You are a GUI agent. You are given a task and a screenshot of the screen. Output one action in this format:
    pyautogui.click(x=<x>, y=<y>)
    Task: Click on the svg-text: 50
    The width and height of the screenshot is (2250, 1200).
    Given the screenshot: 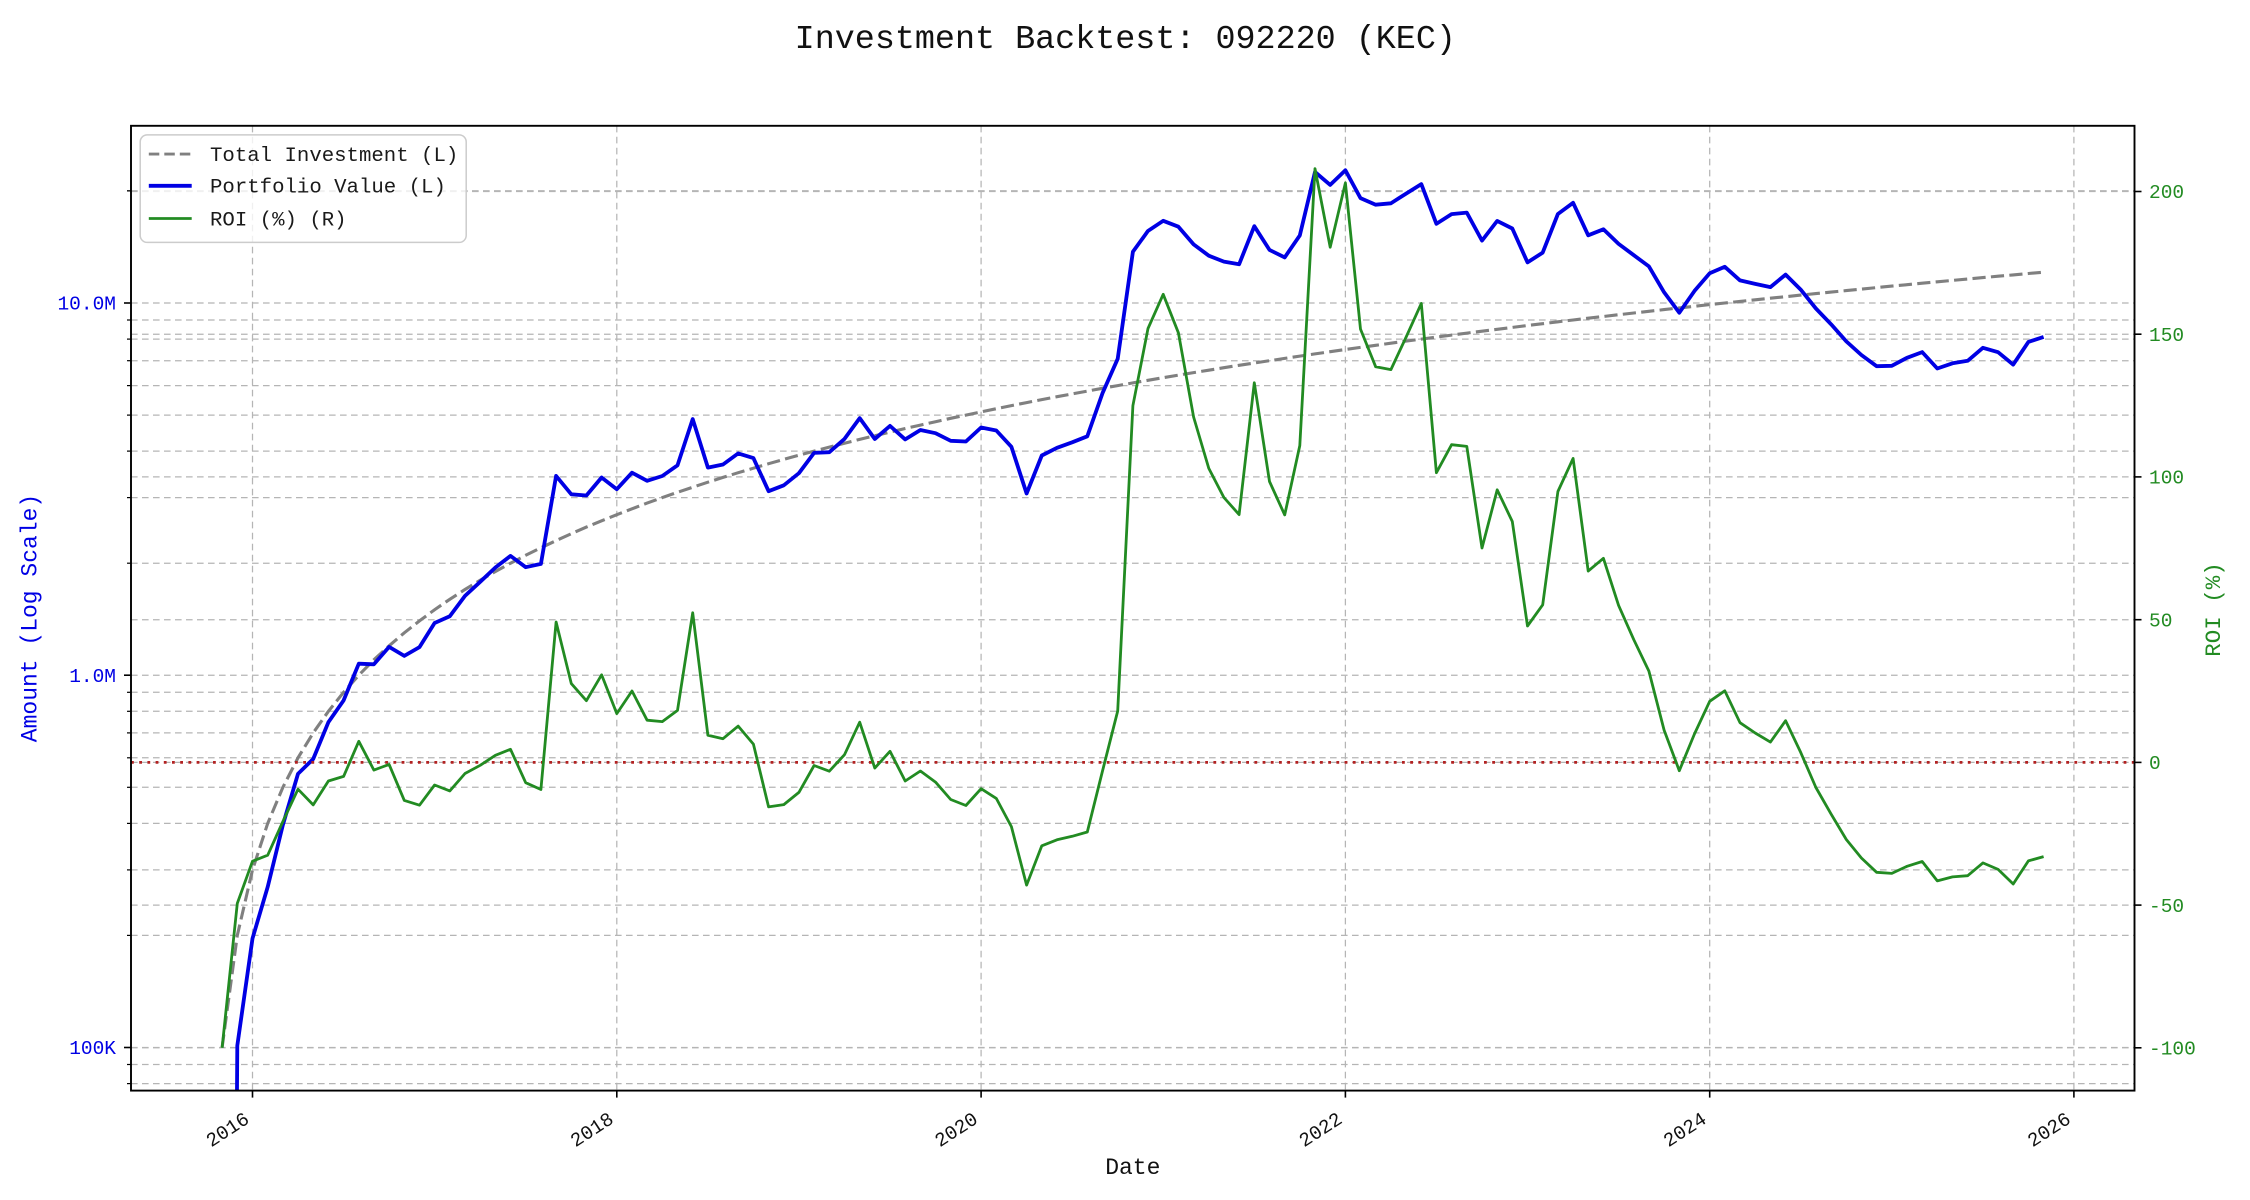 What is the action you would take?
    pyautogui.click(x=2160, y=621)
    